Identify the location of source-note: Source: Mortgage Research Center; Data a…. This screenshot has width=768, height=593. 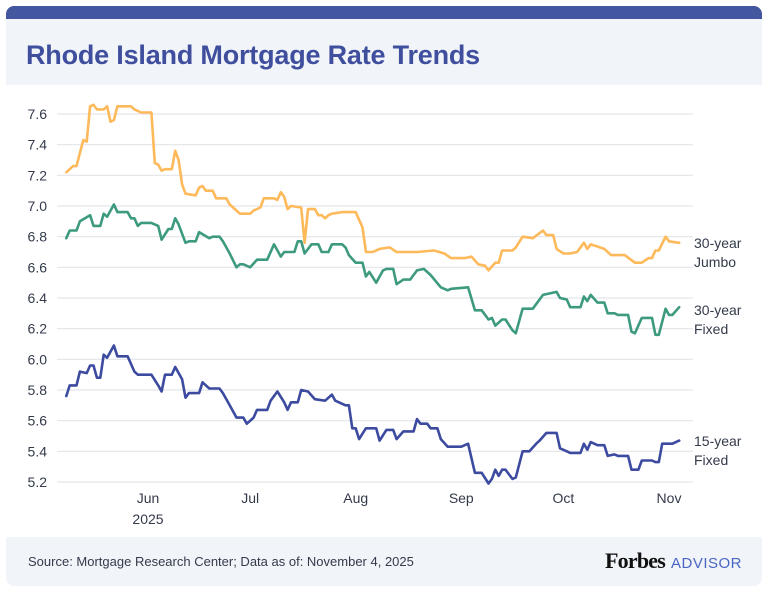
(221, 561).